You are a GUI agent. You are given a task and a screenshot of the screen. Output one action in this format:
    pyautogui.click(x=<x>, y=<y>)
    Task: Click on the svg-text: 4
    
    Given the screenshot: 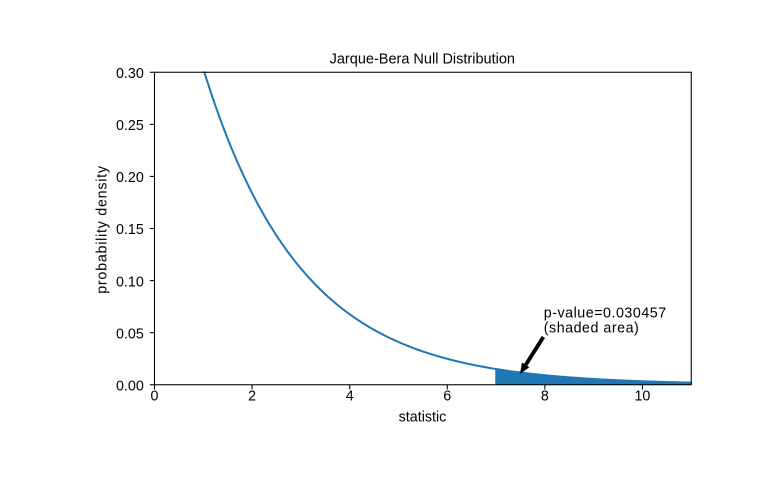 What is the action you would take?
    pyautogui.click(x=350, y=396)
    